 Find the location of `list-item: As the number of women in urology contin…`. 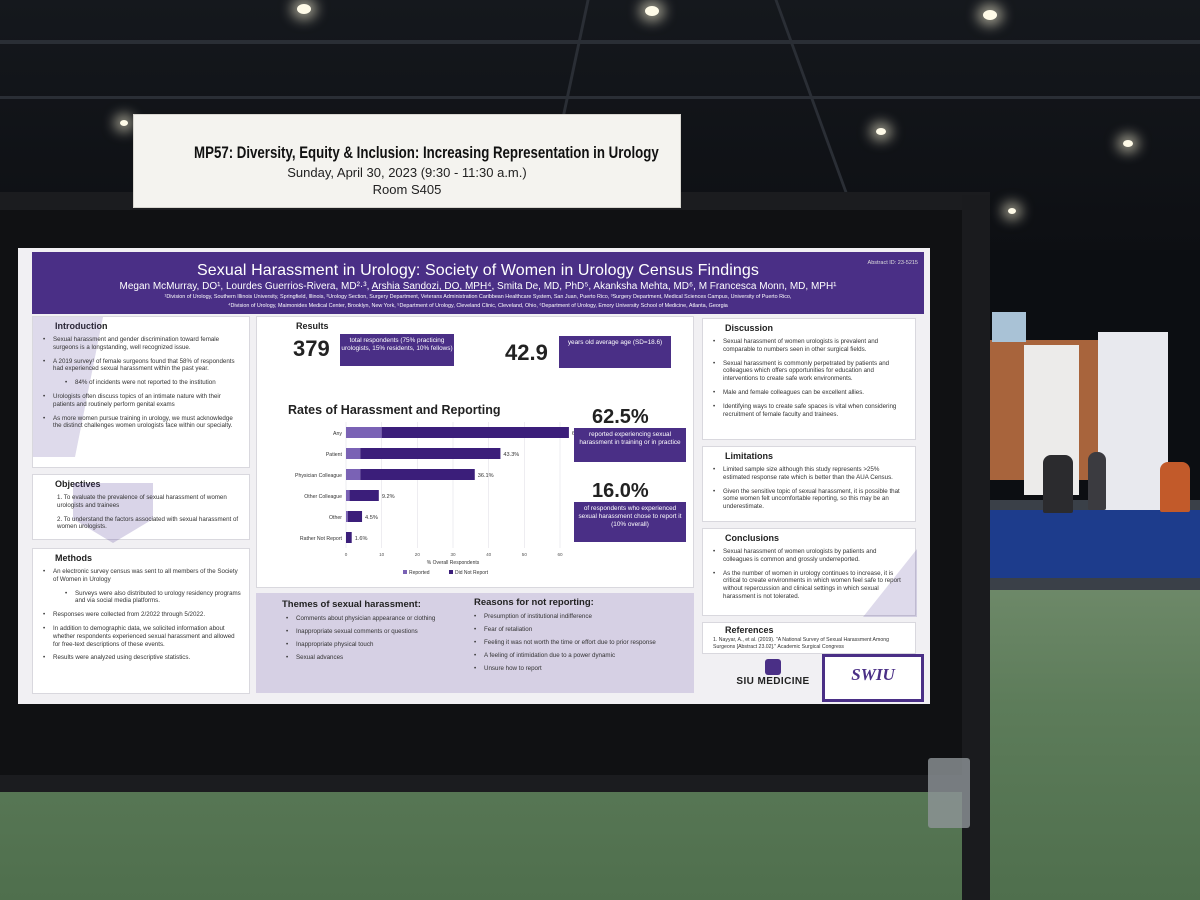

list-item: As the number of women in urology contin… is located at coordinates (810, 585).